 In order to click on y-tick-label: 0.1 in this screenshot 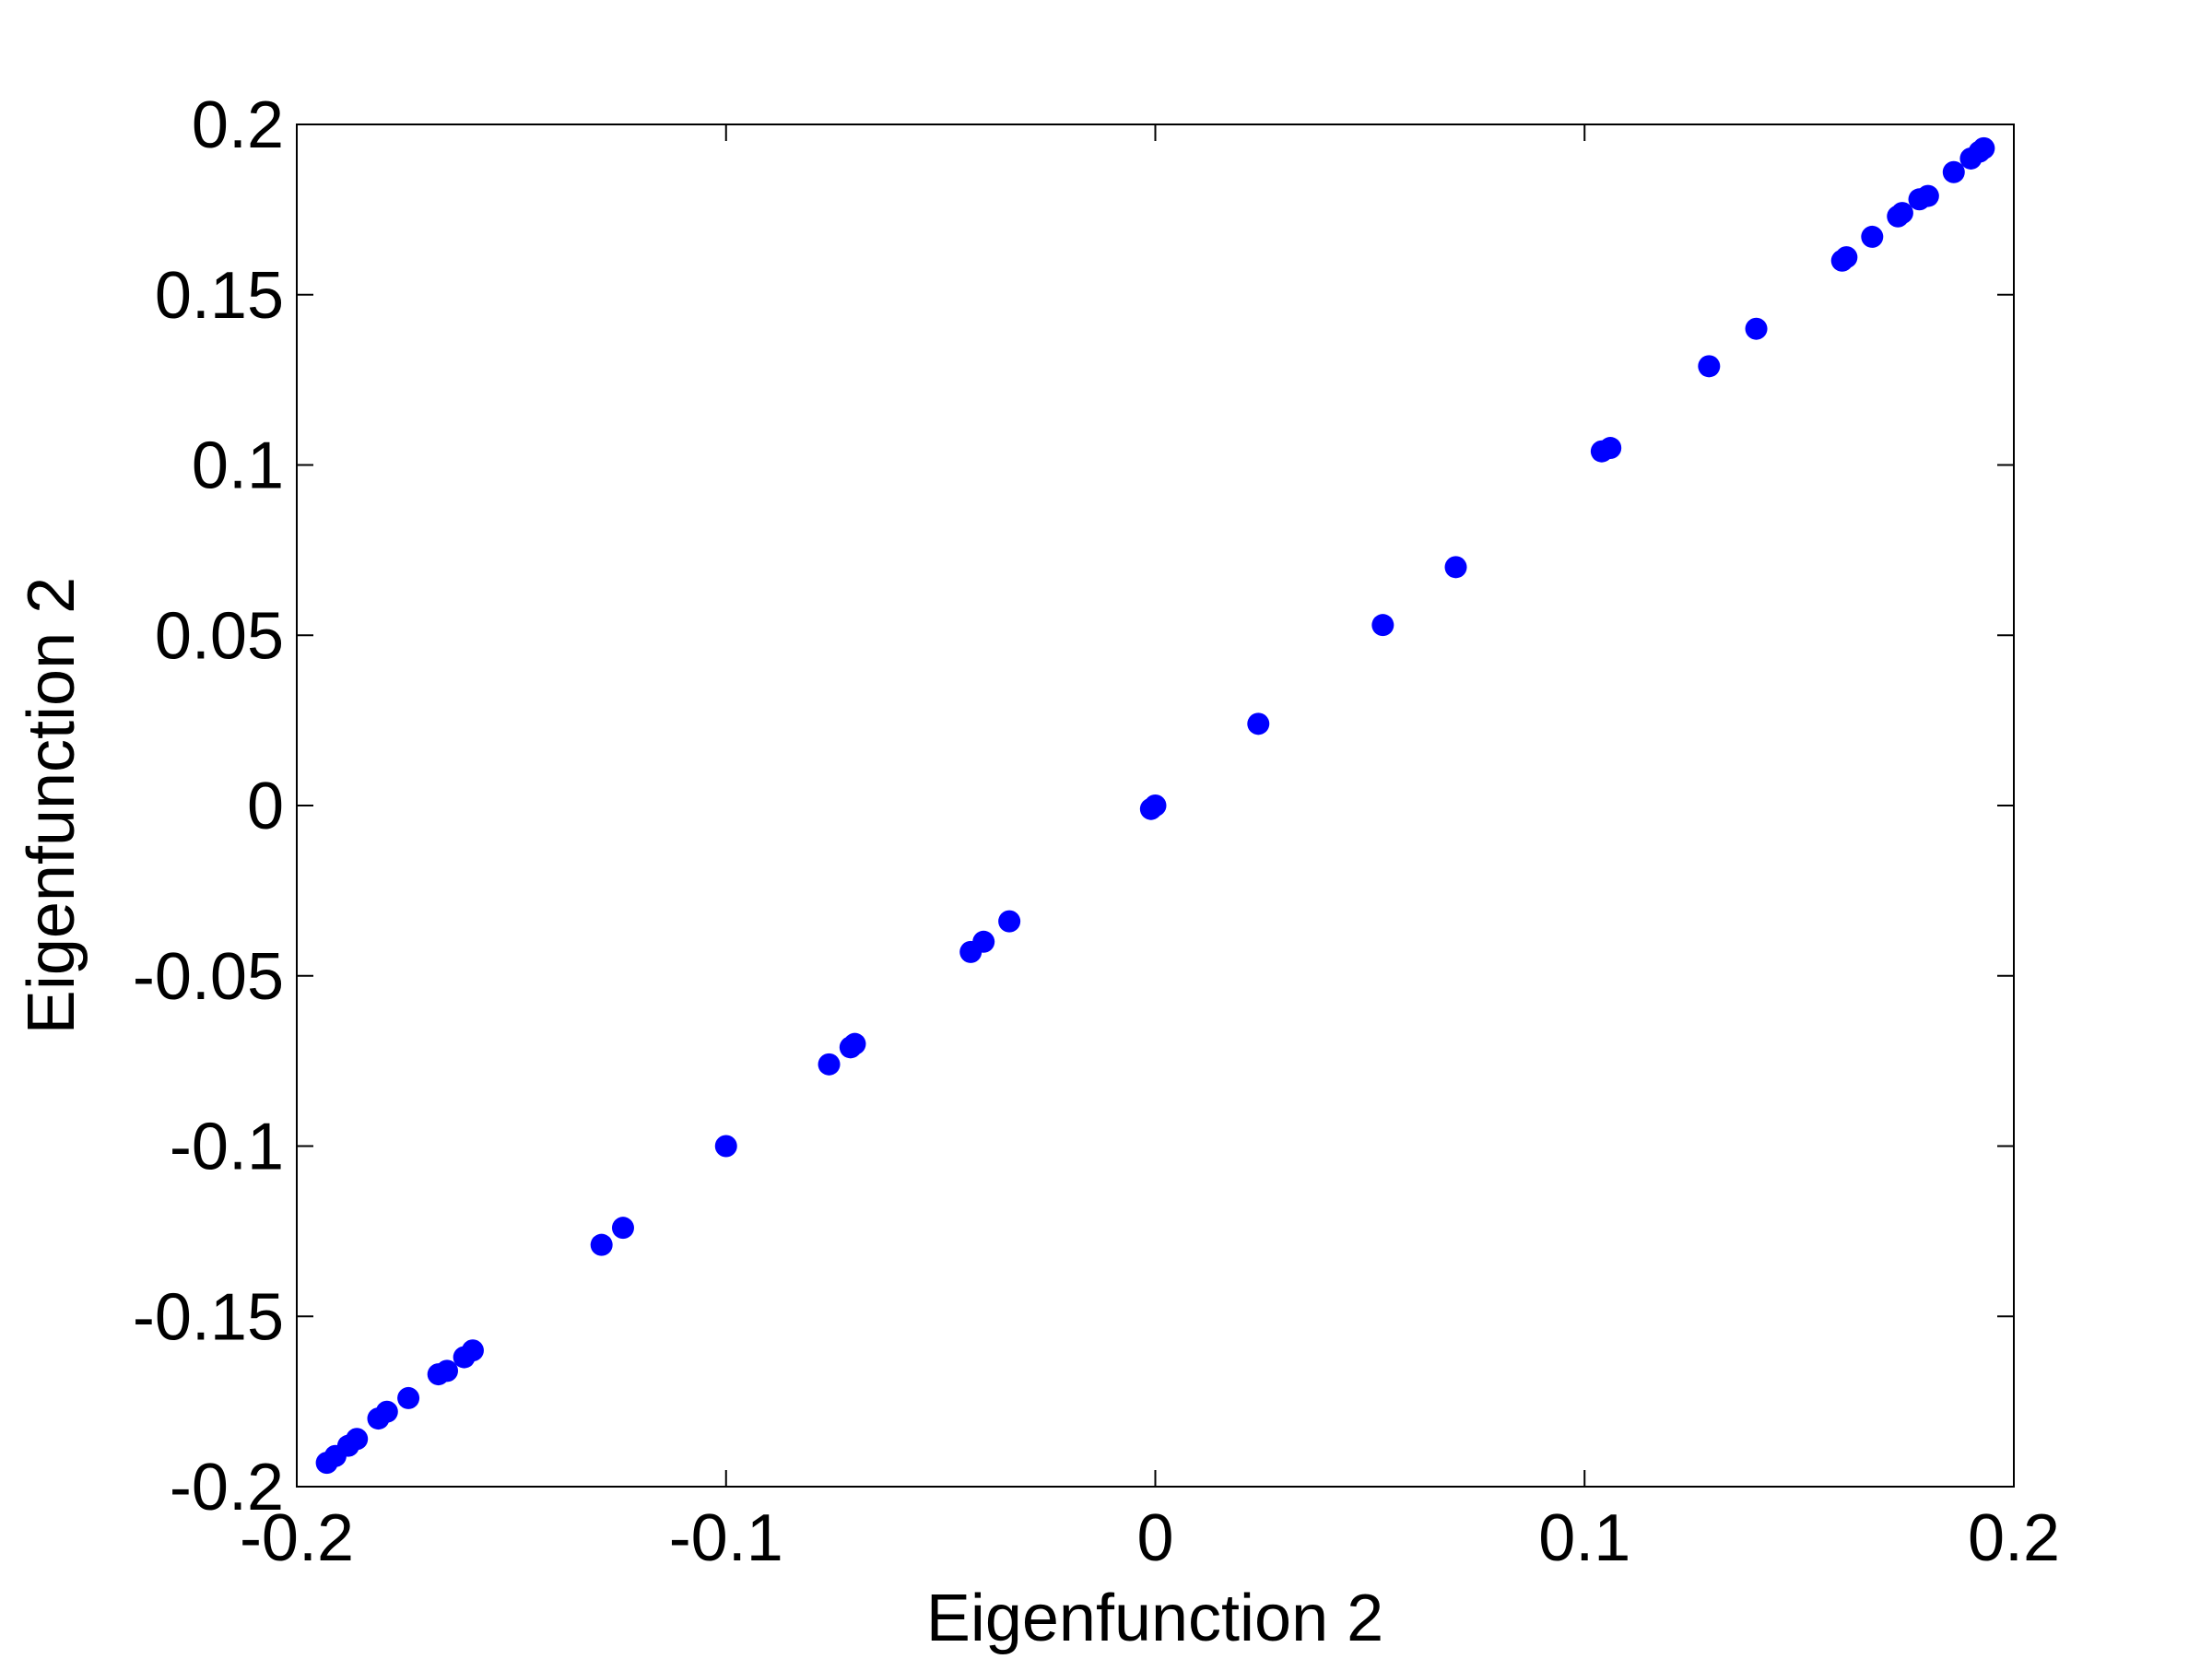, I will do `click(238, 466)`.